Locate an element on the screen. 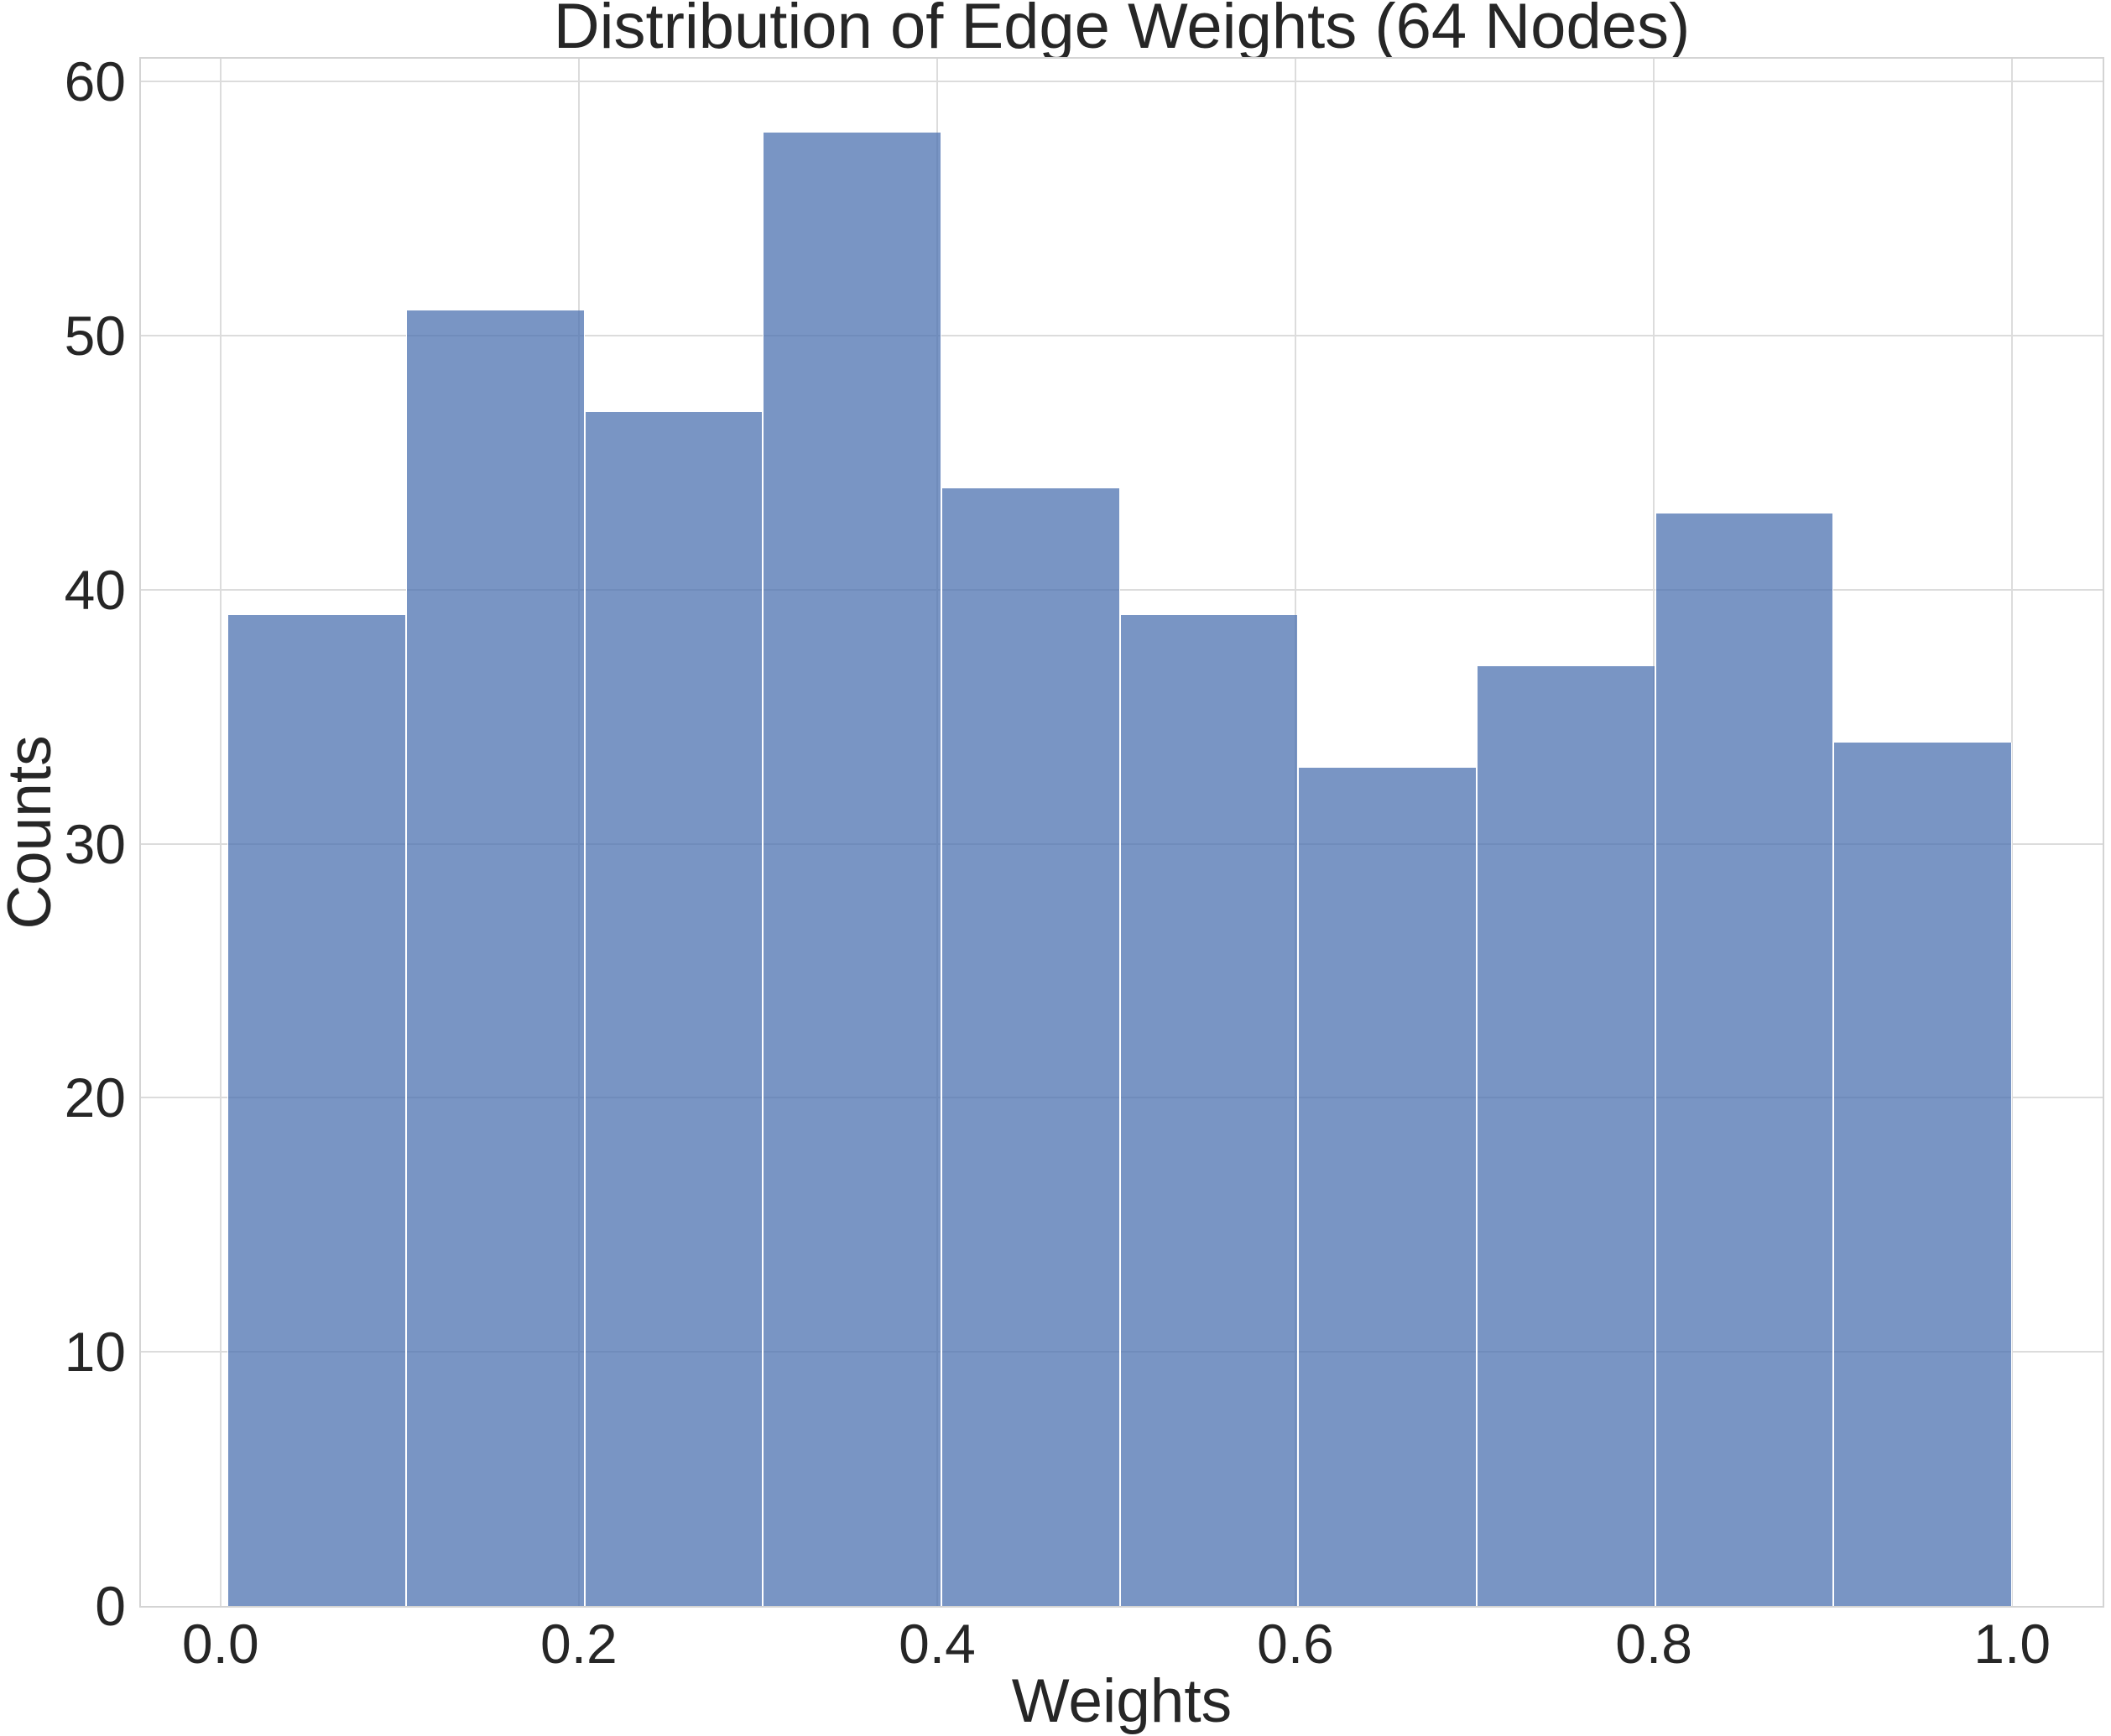 The width and height of the screenshot is (2111, 1736). x-tick-label-0.2: 0.2 is located at coordinates (579, 1644).